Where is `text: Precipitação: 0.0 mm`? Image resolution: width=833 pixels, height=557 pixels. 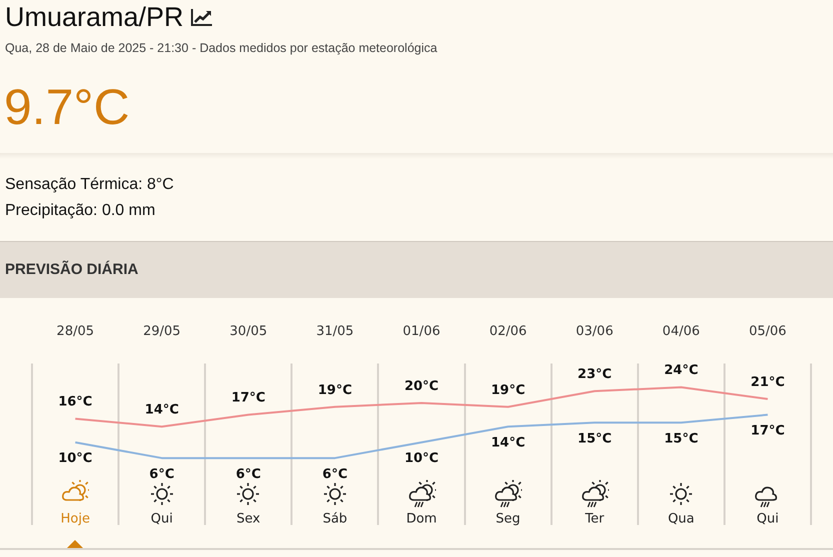
text: Precipitação: 0.0 mm is located at coordinates (80, 211).